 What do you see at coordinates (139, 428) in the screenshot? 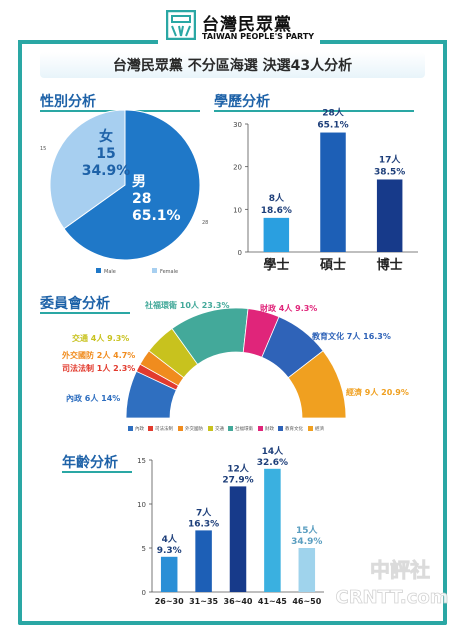
I see `legend-label-內政: 內政` at bounding box center [139, 428].